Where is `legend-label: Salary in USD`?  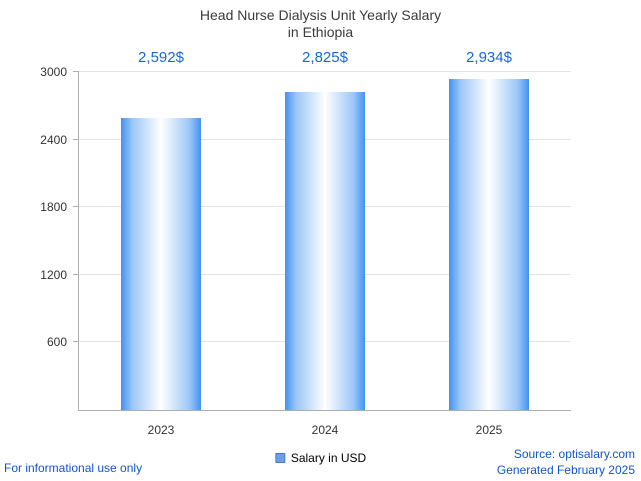
legend-label: Salary in USD is located at coordinates (328, 458).